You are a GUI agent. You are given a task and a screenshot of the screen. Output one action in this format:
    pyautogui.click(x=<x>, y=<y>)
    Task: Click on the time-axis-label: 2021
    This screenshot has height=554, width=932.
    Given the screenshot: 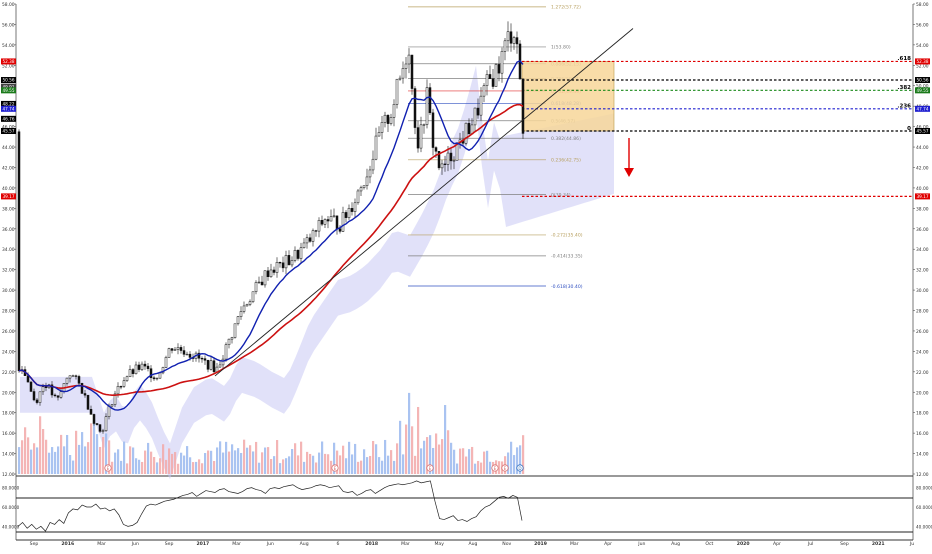 What is the action you would take?
    pyautogui.click(x=878, y=544)
    